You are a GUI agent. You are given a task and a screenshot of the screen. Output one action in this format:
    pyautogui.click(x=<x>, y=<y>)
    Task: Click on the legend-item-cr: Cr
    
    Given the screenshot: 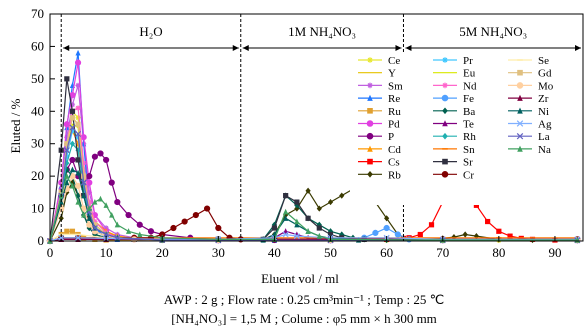 What is the action you would take?
    pyautogui.click(x=453, y=175)
    